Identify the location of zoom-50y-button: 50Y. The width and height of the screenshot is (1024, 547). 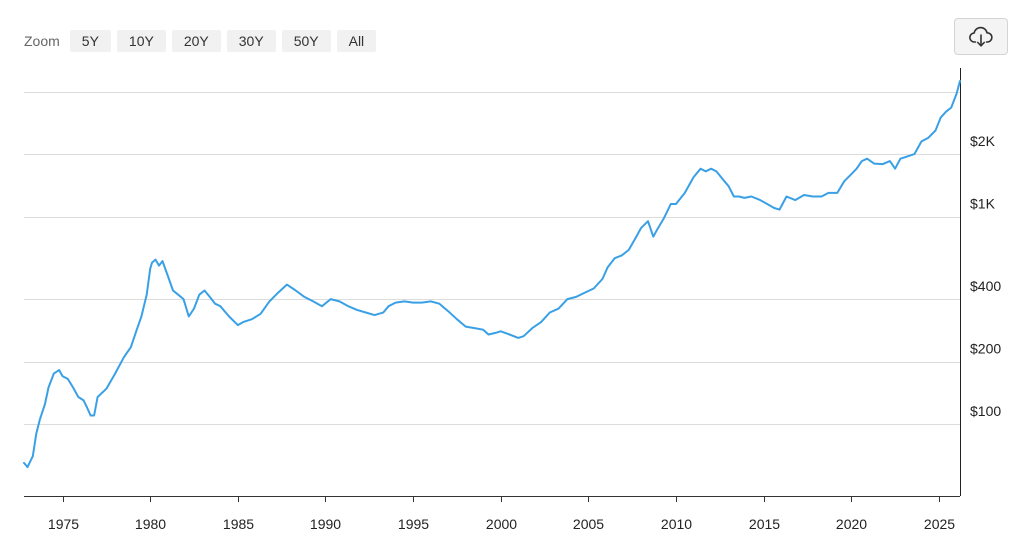
(306, 41).